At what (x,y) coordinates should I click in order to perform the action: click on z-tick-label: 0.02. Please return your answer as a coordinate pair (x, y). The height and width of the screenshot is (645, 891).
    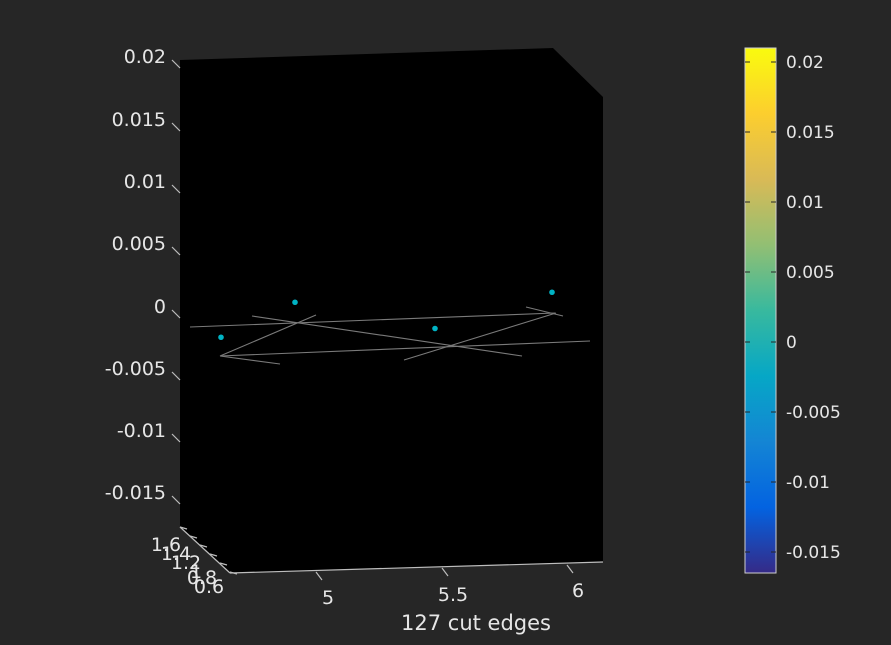
    Looking at the image, I should click on (145, 57).